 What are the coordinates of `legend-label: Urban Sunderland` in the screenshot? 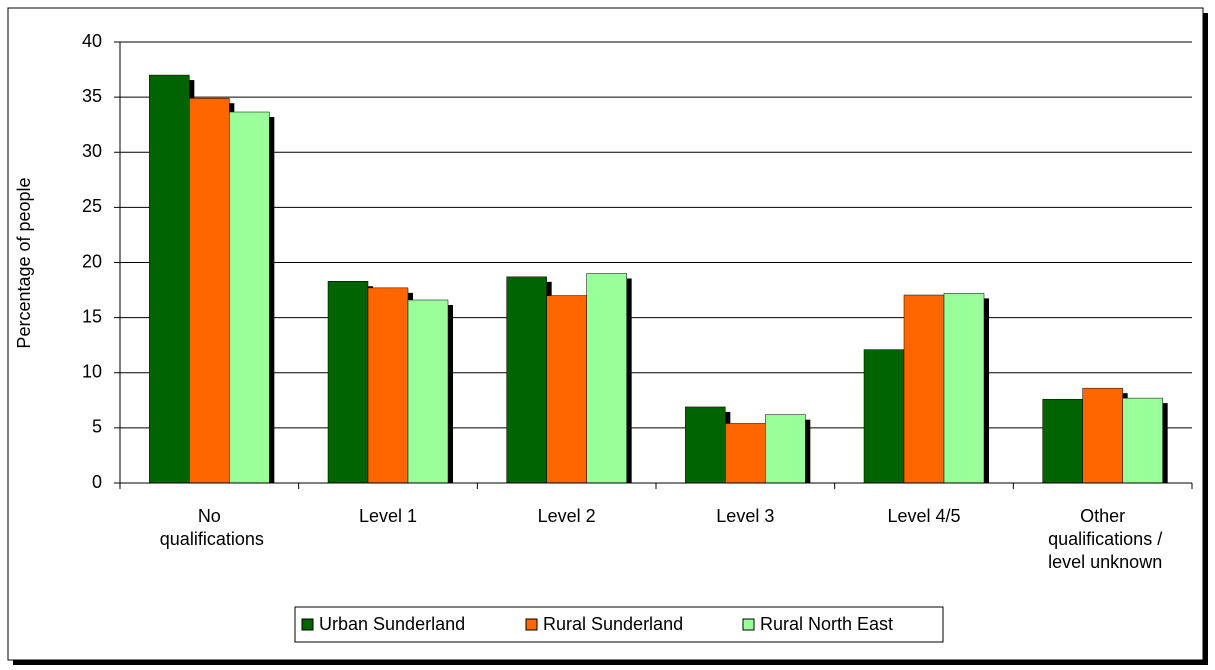 It's located at (392, 624).